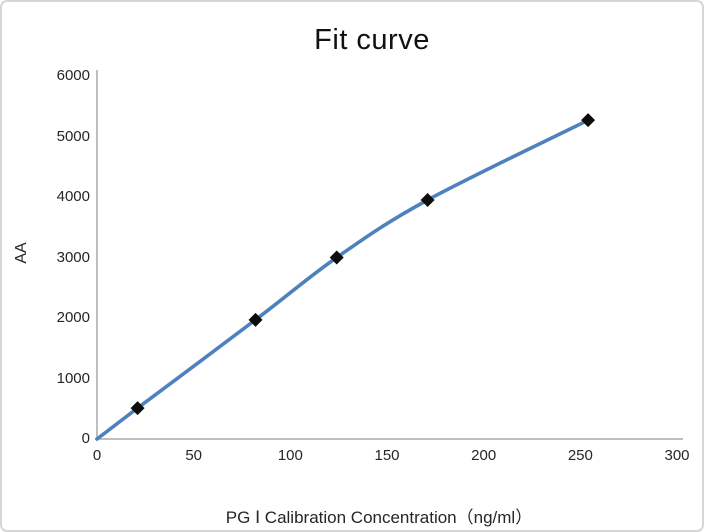  What do you see at coordinates (73, 75) in the screenshot?
I see `y-tick-label: 6000` at bounding box center [73, 75].